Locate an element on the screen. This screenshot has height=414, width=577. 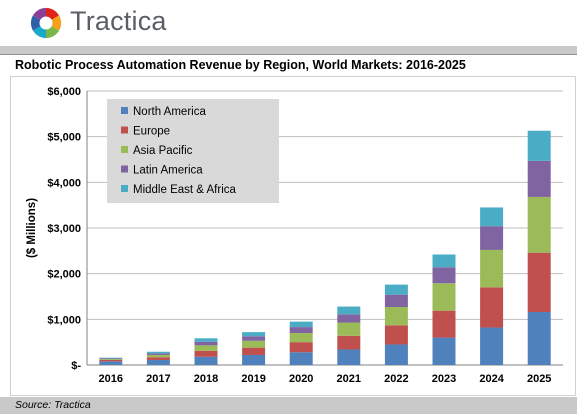
x-tick-label: 2022 is located at coordinates (396, 379).